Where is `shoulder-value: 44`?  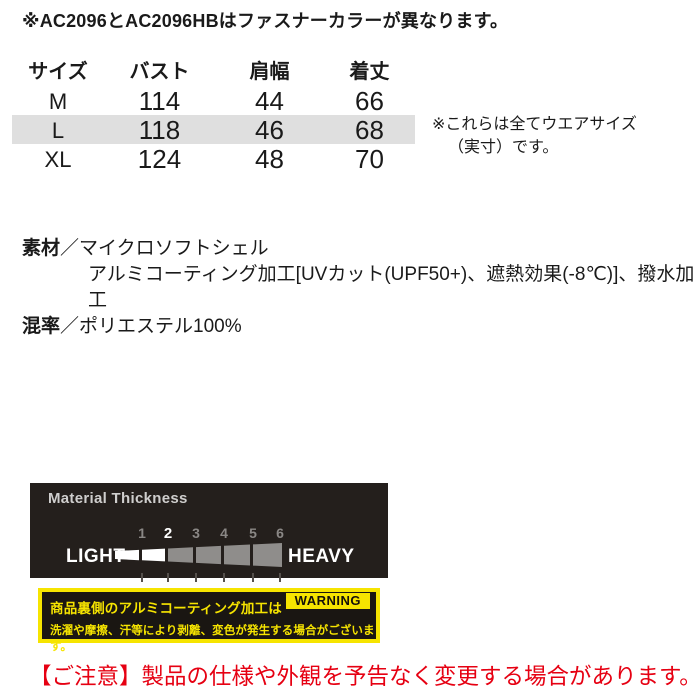 shoulder-value: 44 is located at coordinates (269, 101).